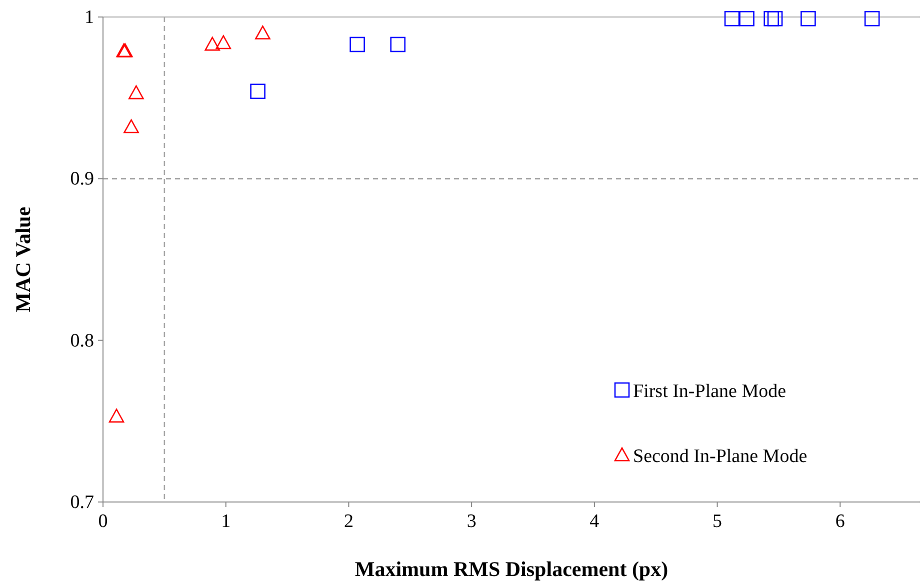 Image resolution: width=922 pixels, height=588 pixels. I want to click on x-tick-label: 3, so click(471, 521).